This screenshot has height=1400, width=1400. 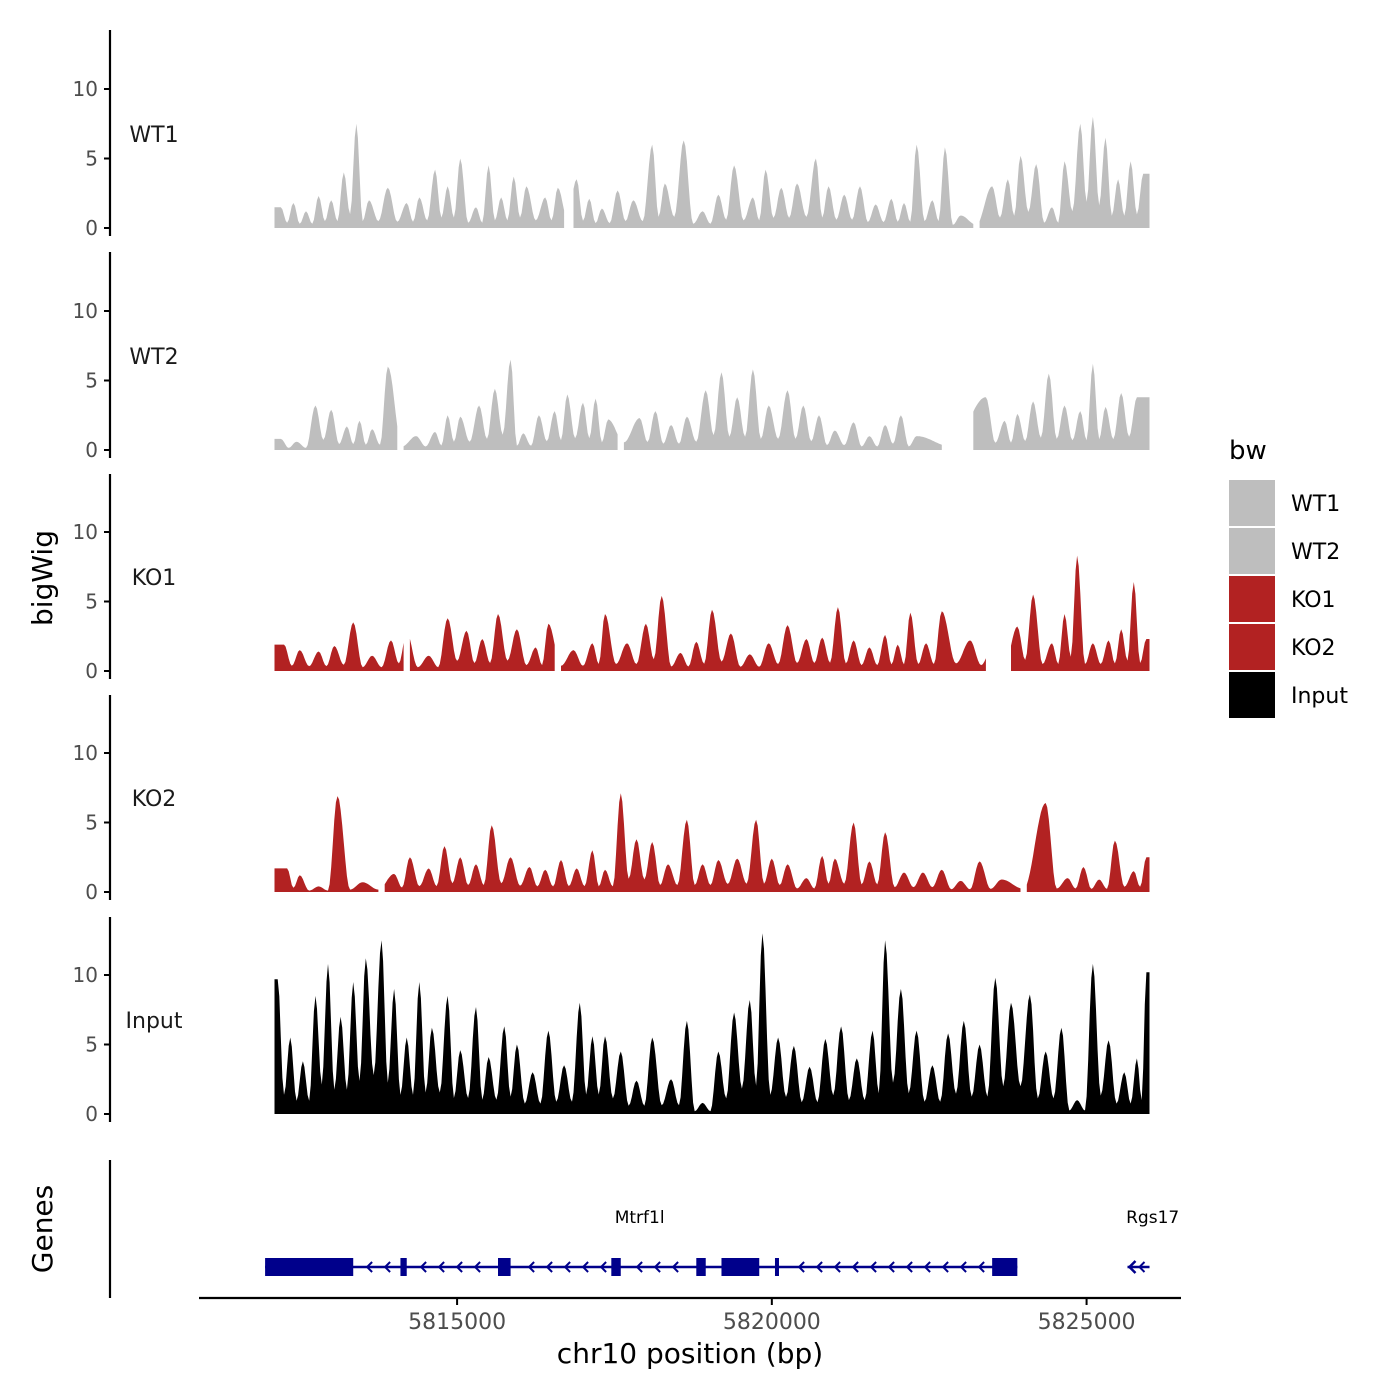 I want to click on x-axis: 5815000 5820000 5825000, so click(x=690, y=1315).